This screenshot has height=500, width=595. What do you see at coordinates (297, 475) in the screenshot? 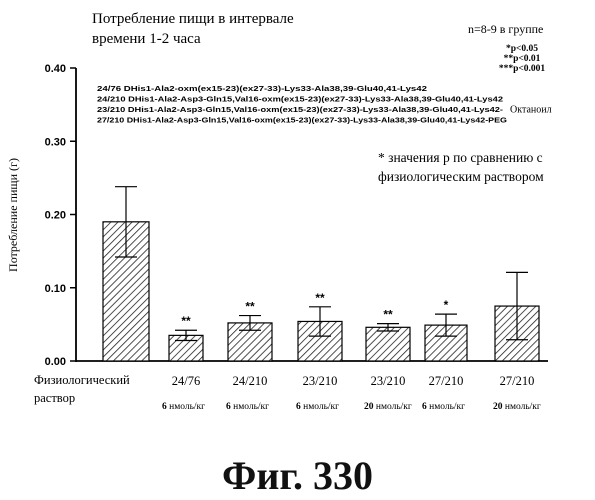
I see `figure-caption: Фиг. 330` at bounding box center [297, 475].